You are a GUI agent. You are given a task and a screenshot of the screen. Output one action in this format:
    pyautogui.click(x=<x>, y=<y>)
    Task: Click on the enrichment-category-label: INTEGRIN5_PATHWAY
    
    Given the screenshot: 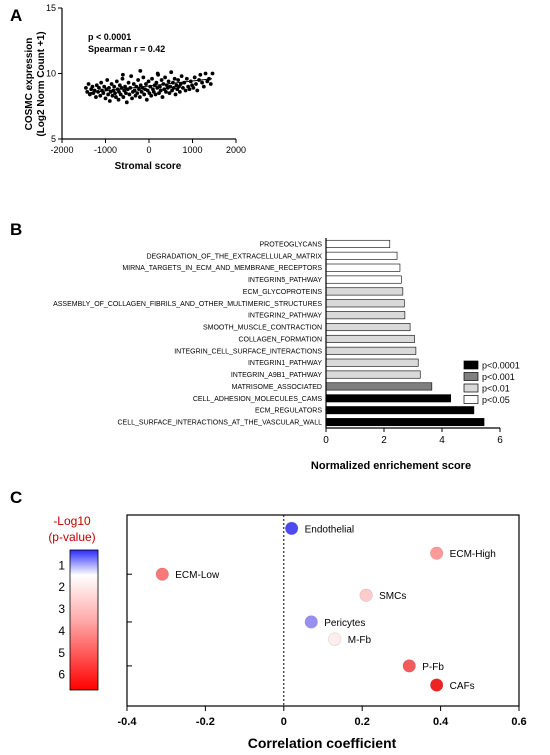 What is the action you would take?
    pyautogui.click(x=285, y=280)
    